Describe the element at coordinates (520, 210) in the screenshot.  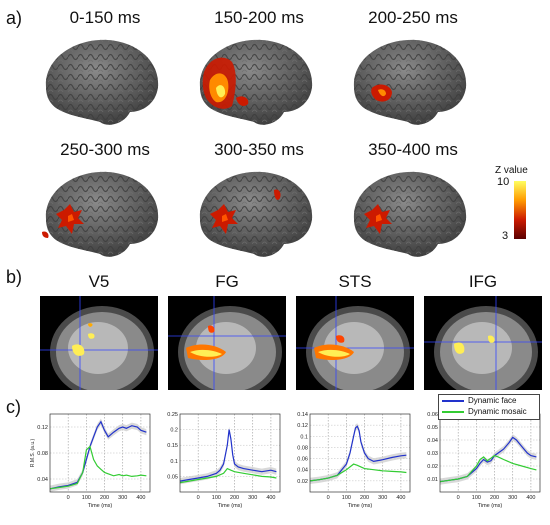
I see `zscale-colorbar` at that location.